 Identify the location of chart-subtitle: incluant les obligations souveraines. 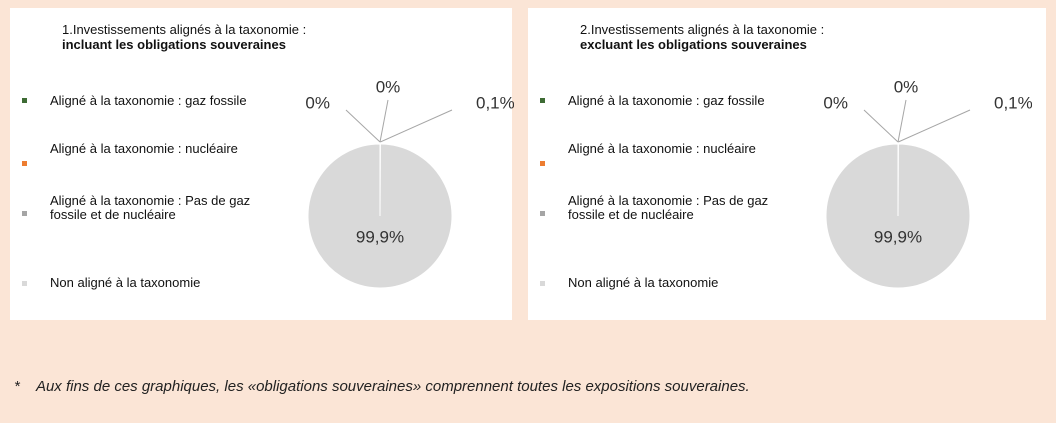
(174, 44).